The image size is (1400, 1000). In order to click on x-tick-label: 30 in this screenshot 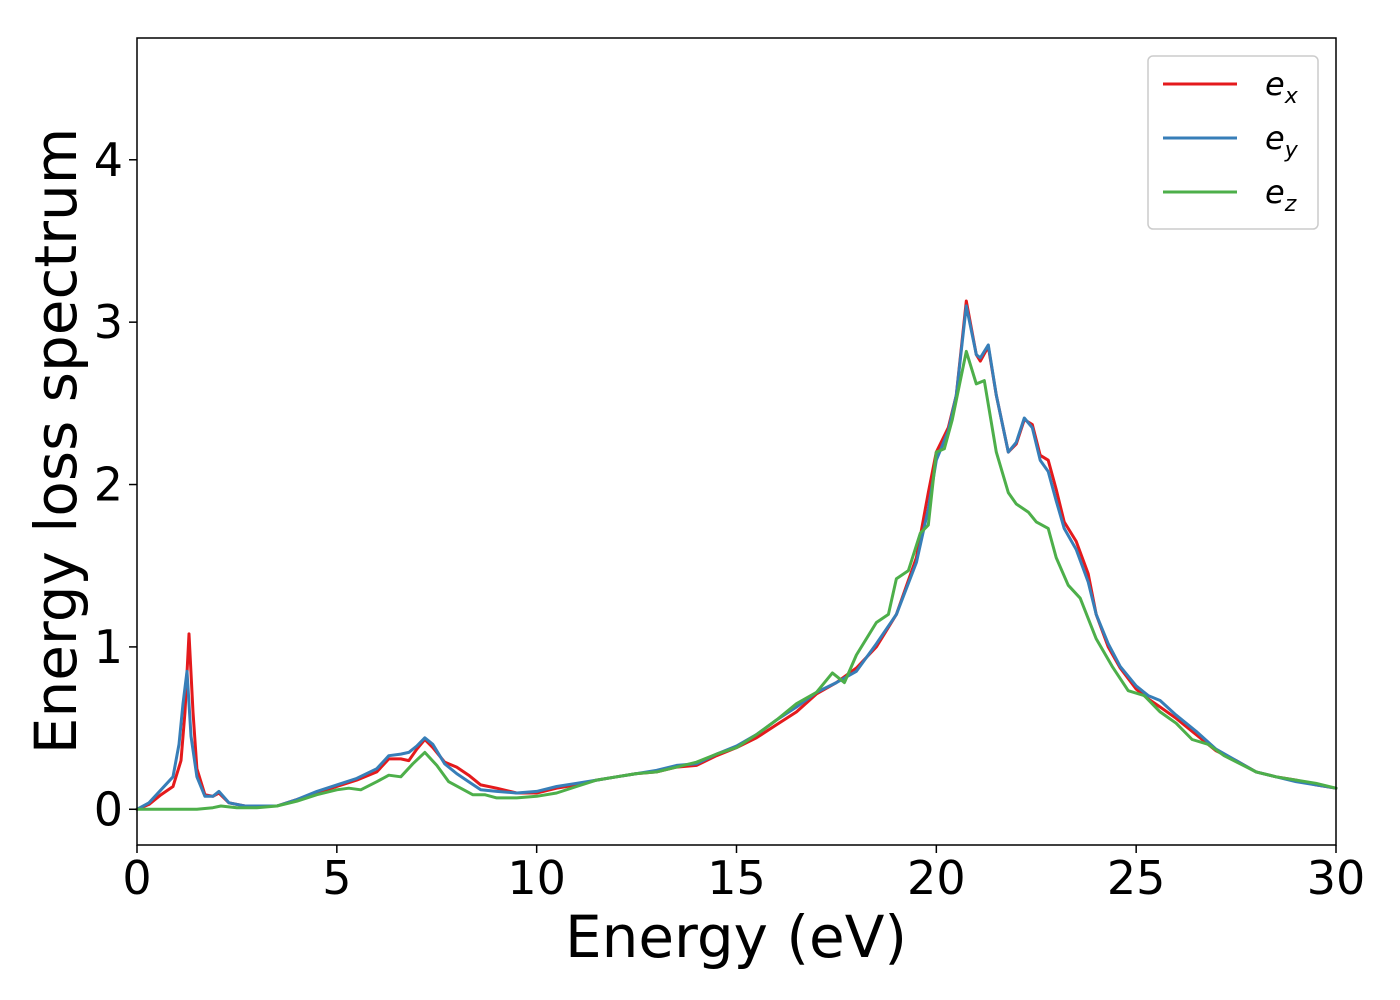, I will do `click(1336, 878)`.